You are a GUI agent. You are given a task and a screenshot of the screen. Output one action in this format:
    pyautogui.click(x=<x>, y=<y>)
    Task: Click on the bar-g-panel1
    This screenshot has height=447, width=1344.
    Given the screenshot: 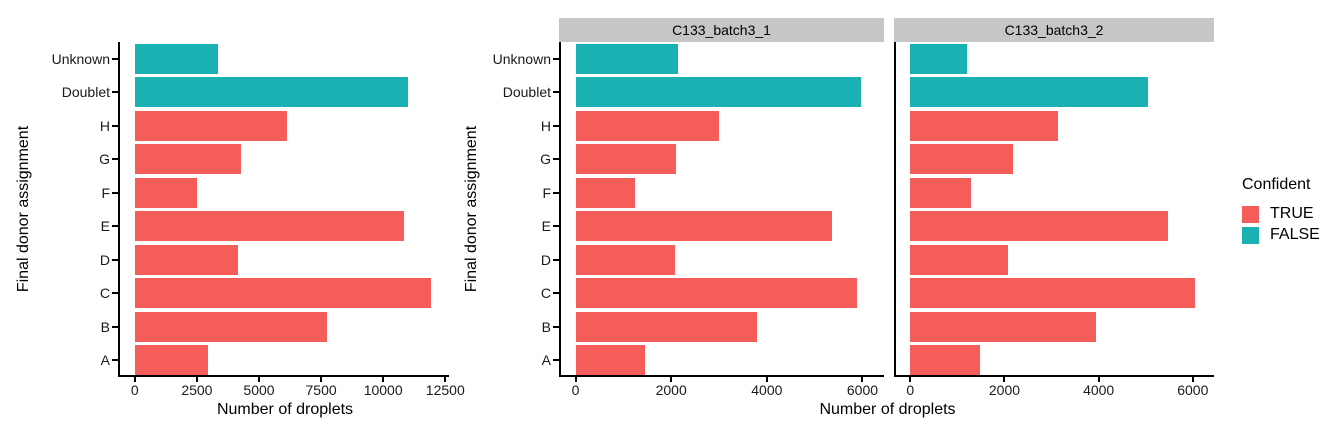 What is the action you would take?
    pyautogui.click(x=625, y=159)
    